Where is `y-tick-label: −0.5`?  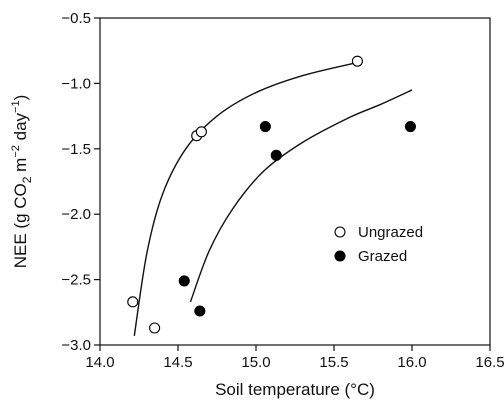 y-tick-label: −0.5 is located at coordinates (76, 18).